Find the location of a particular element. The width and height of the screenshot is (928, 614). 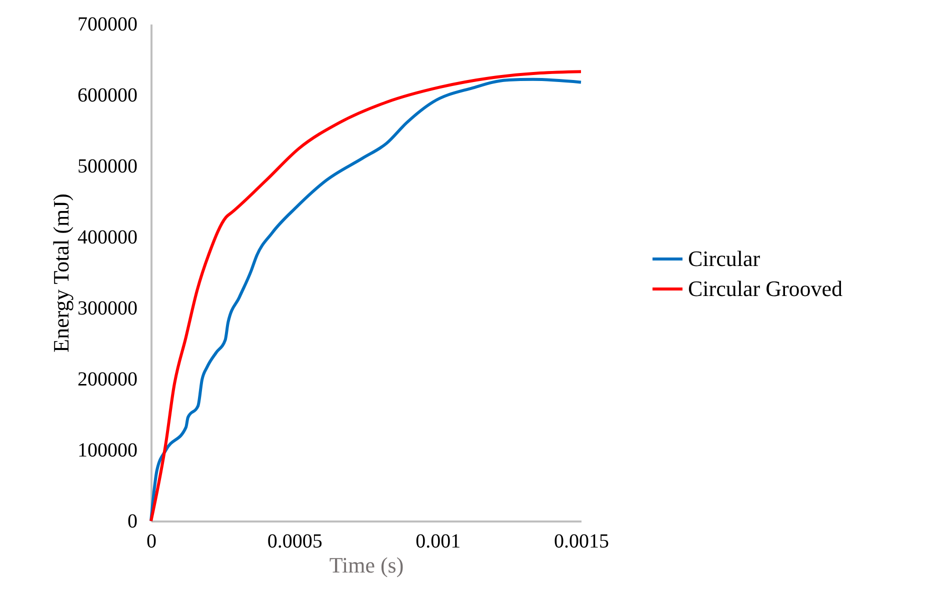

x-tick-label: 0.001 is located at coordinates (438, 541).